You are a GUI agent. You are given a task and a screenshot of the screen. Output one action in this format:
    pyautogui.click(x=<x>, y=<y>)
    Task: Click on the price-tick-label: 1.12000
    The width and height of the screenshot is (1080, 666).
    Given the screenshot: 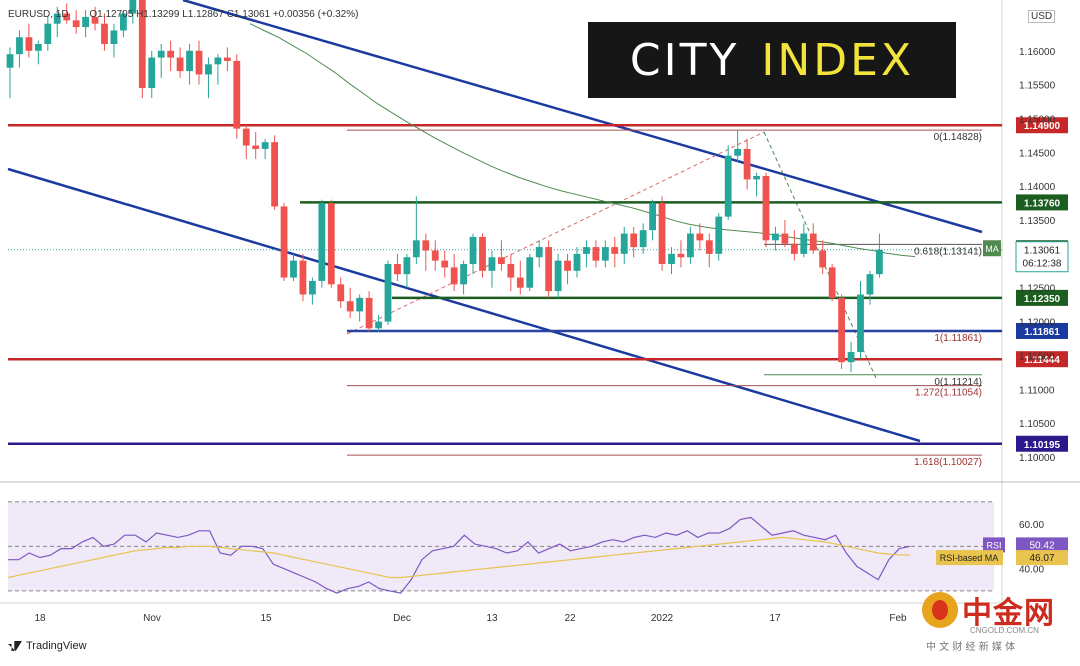 What is the action you would take?
    pyautogui.click(x=1037, y=323)
    